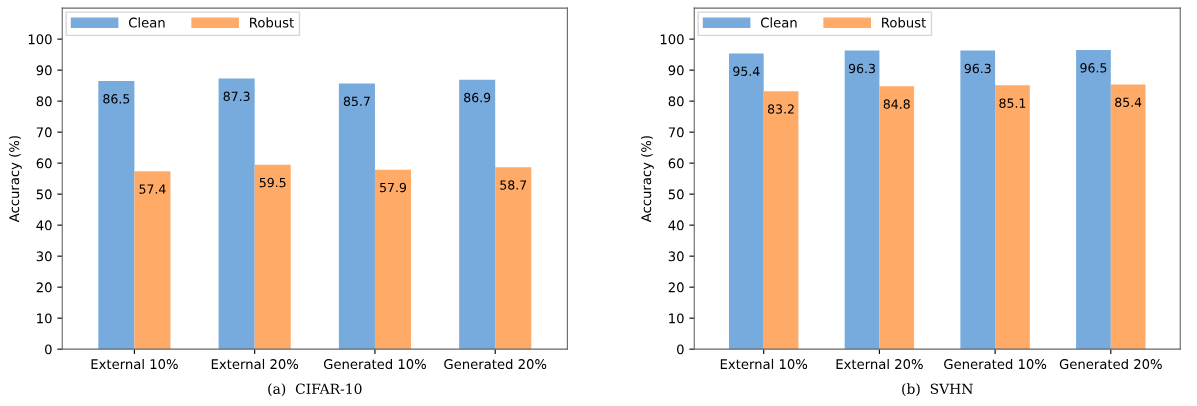 This screenshot has width=1197, height=406. I want to click on data-label: 95.4, so click(746, 71).